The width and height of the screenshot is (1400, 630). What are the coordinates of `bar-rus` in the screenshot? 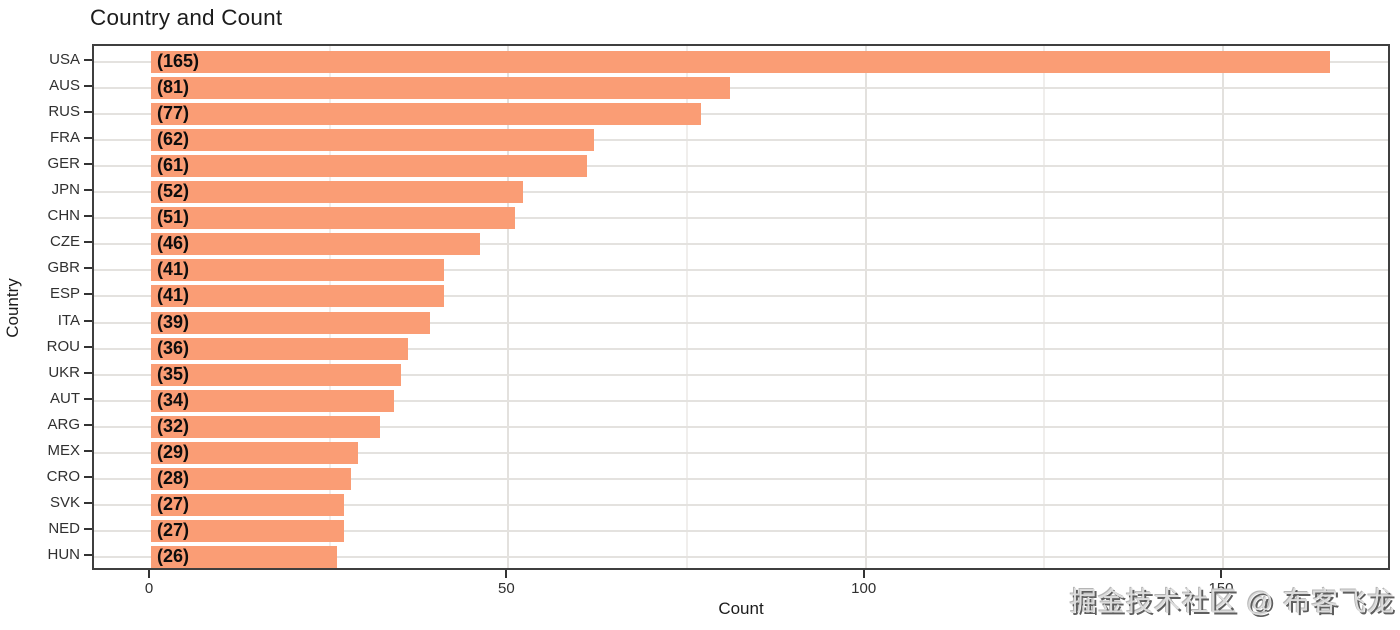 It's located at (426, 114).